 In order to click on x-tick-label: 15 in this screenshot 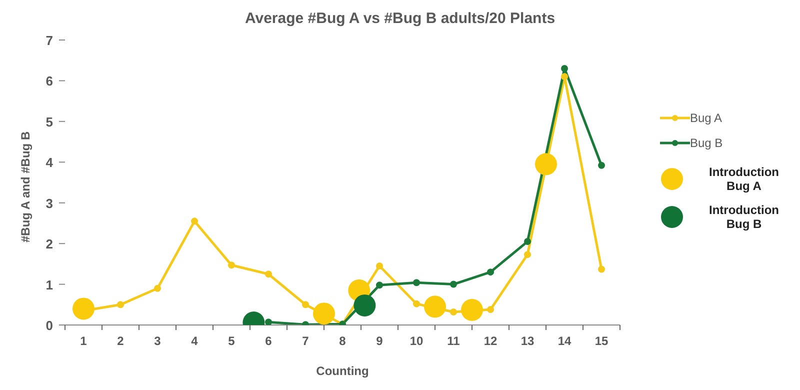, I will do `click(601, 341)`.